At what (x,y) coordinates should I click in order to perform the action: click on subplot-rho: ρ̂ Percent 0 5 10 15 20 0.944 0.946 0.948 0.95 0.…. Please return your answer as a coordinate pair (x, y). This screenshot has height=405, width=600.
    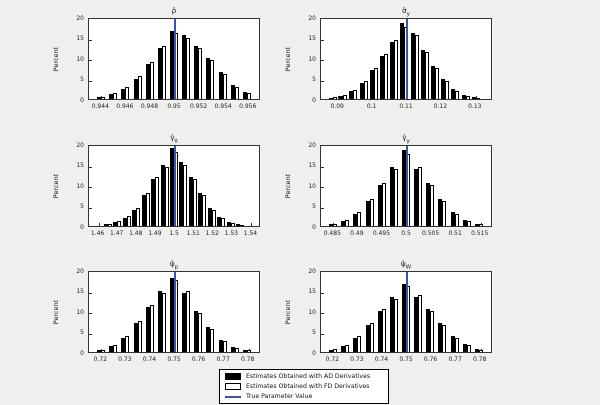
    Looking at the image, I should click on (156, 58).